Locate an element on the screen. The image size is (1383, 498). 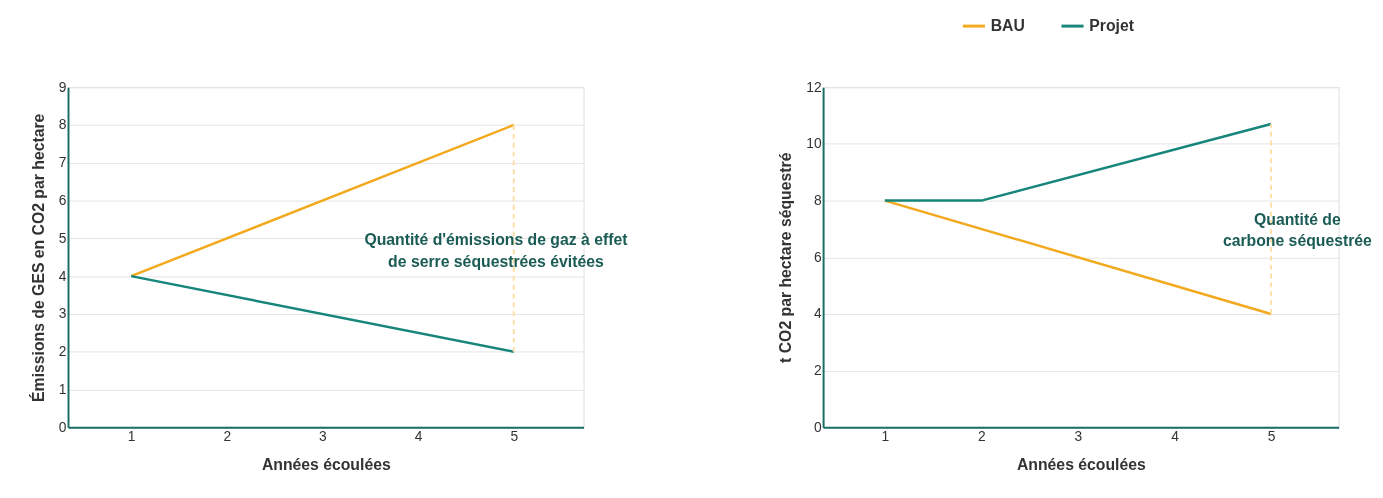
legend-label: Projet is located at coordinates (1112, 26).